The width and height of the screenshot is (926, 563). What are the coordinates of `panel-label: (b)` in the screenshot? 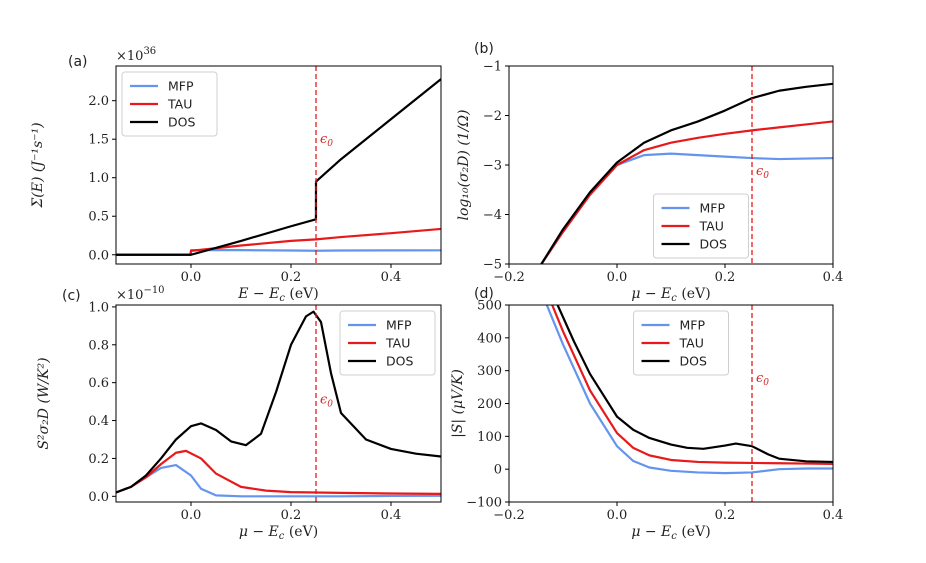 It's located at (484, 49).